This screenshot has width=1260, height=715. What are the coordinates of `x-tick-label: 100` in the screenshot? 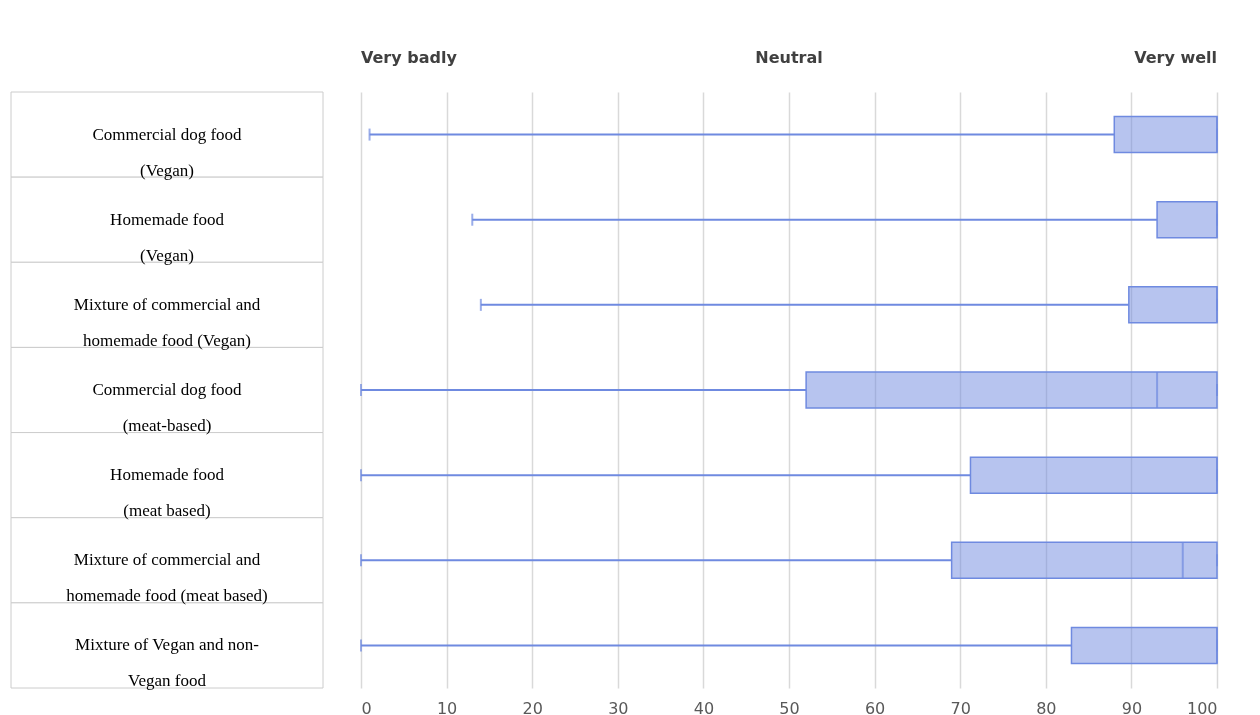 It's located at (1202, 706).